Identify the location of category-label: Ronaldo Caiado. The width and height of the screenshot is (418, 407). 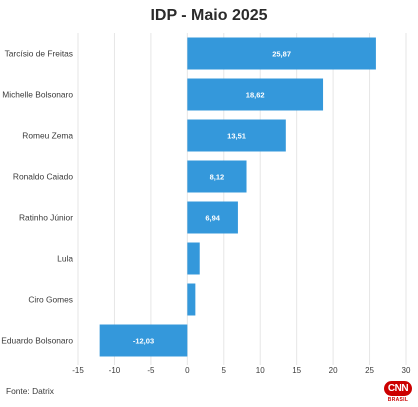
(43, 177).